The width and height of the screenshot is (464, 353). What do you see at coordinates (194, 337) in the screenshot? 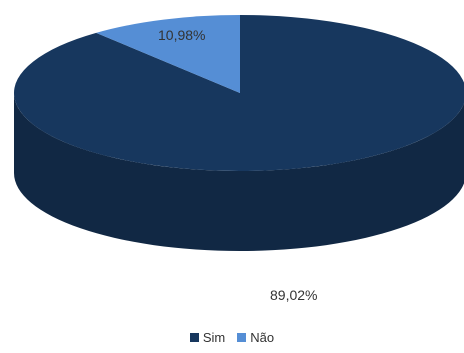
I see `legend-swatch-sim` at bounding box center [194, 337].